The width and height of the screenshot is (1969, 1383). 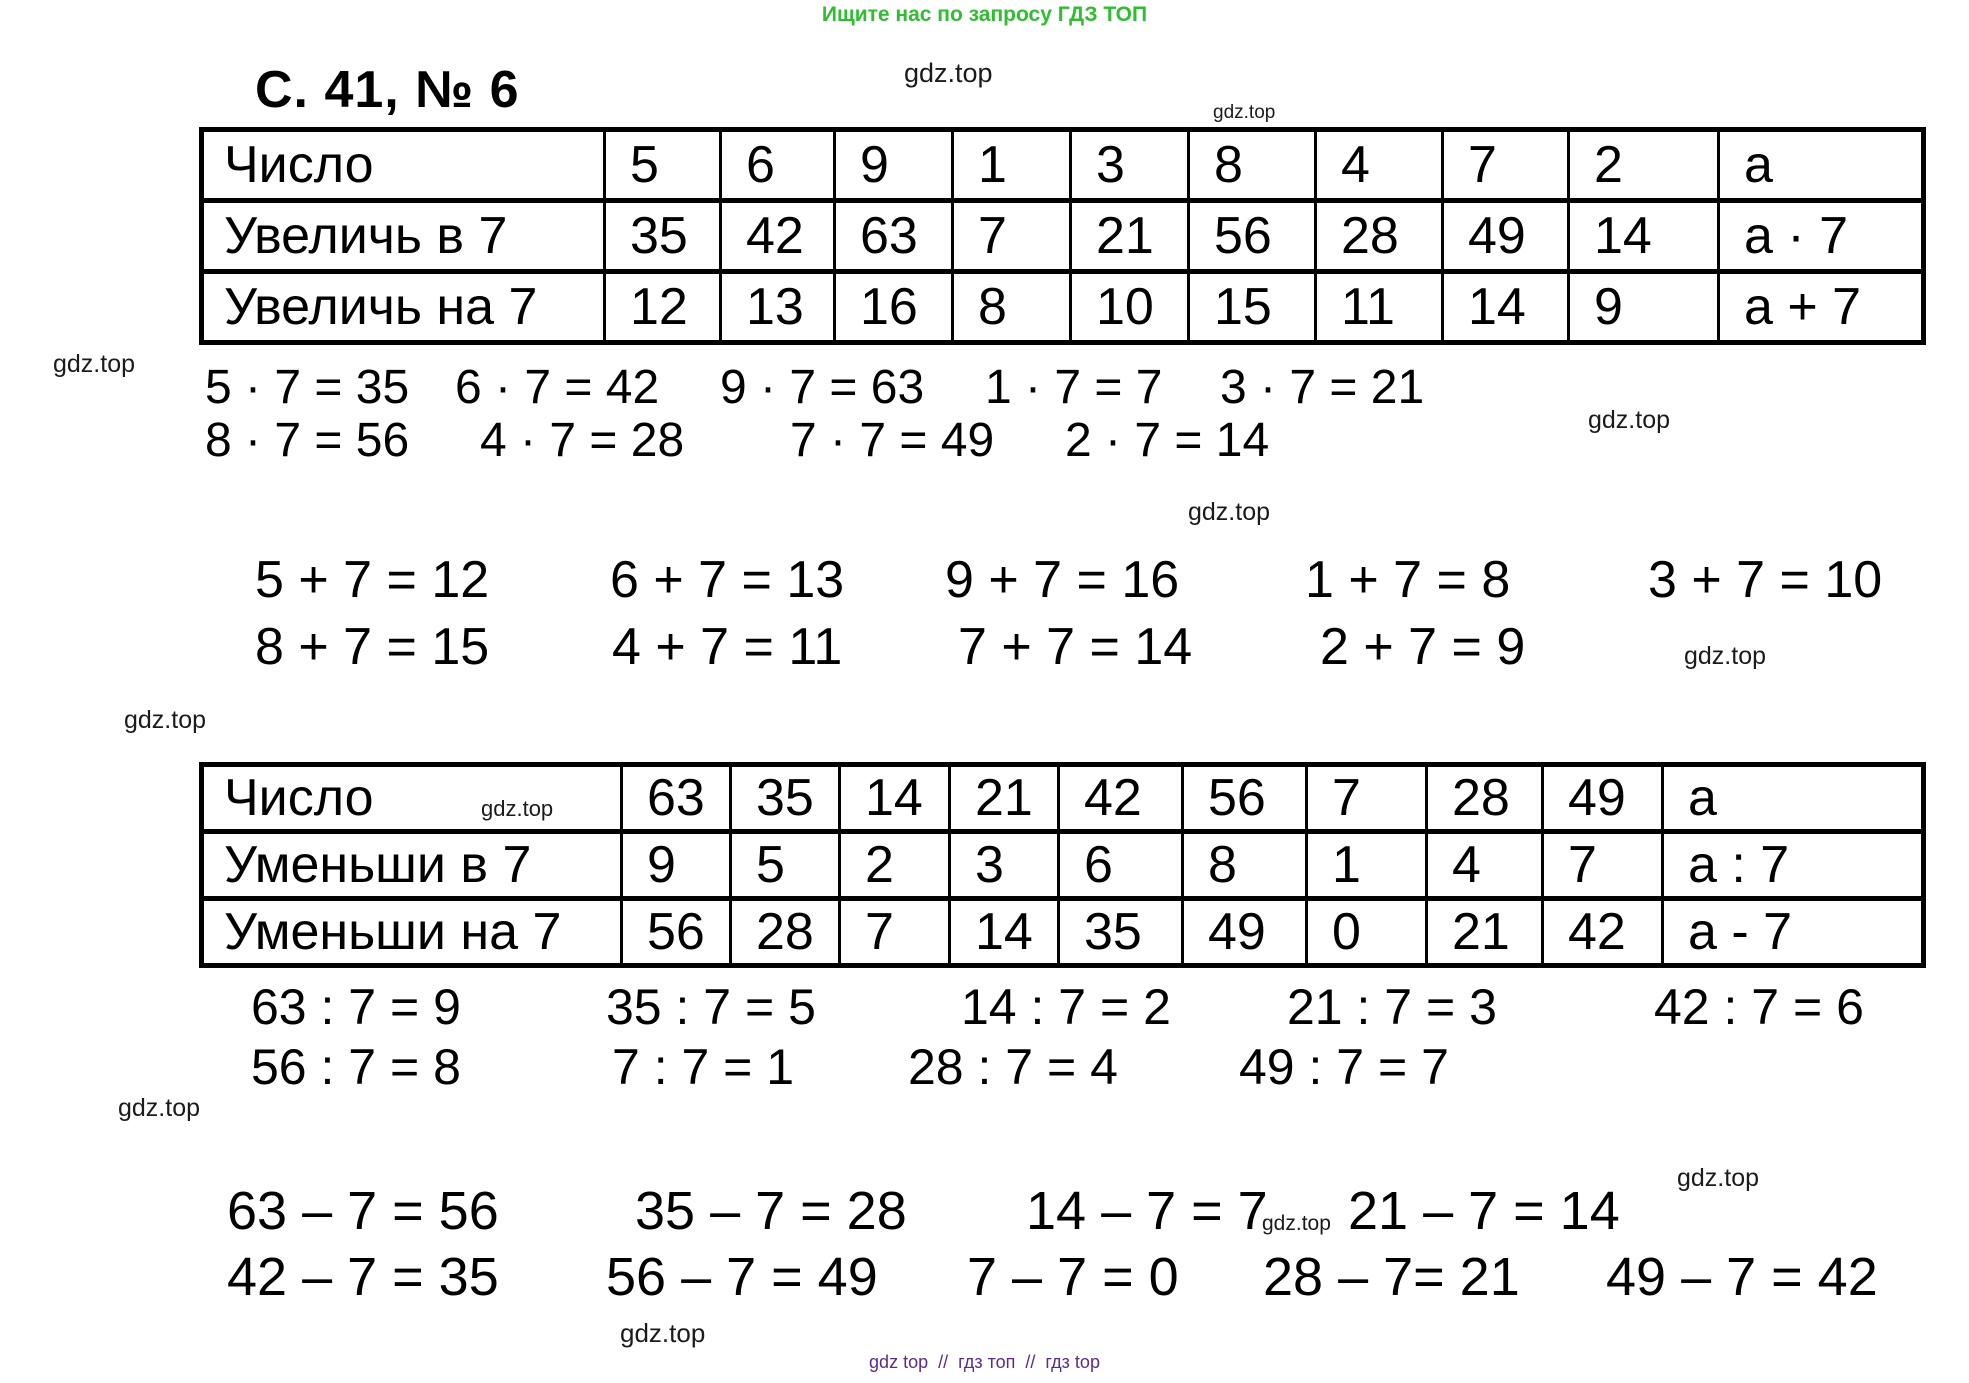 I want to click on equation: 9 · 7 = 63, so click(x=822, y=387).